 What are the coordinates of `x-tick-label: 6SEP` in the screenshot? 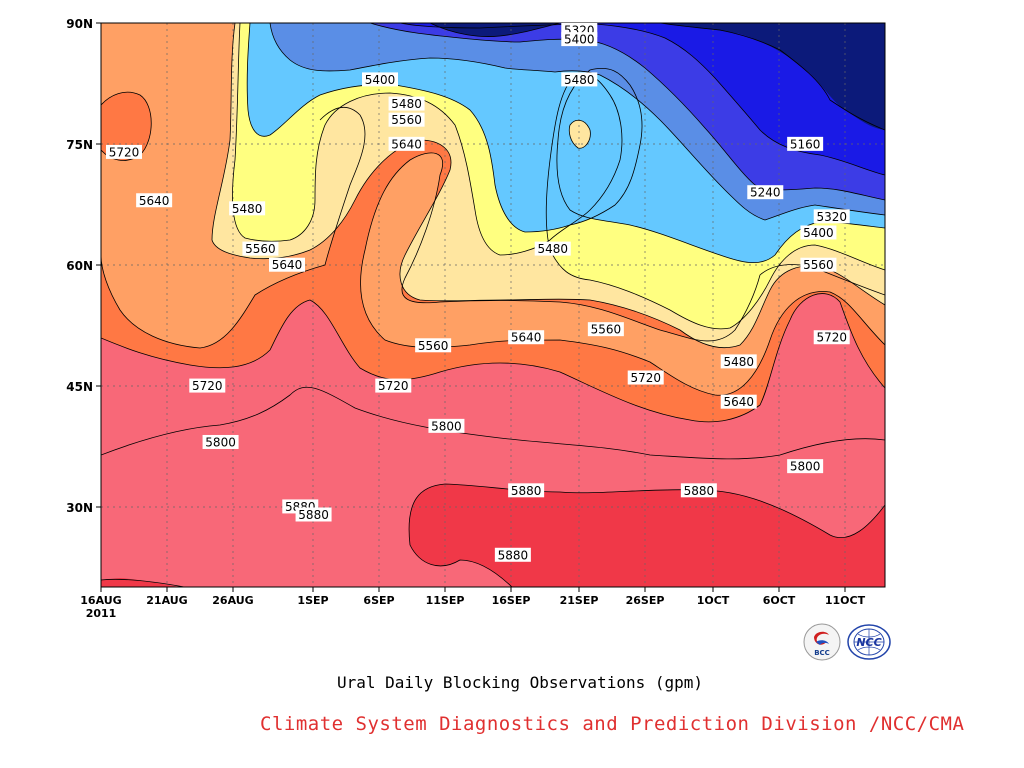 It's located at (378, 600).